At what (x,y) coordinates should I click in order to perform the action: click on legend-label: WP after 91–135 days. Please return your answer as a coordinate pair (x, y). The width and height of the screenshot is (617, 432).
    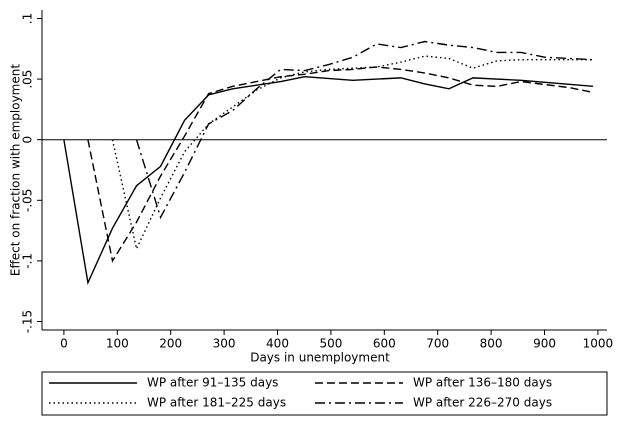
    Looking at the image, I should click on (212, 383).